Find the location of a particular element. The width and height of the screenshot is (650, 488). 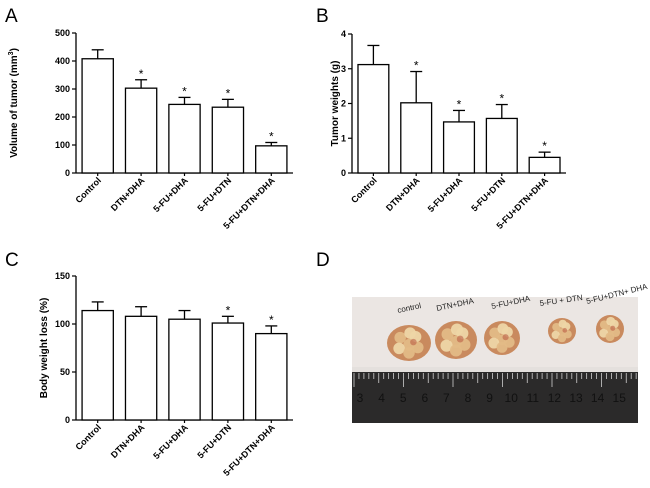

y-tick-label-a: 200 is located at coordinates (62, 117).